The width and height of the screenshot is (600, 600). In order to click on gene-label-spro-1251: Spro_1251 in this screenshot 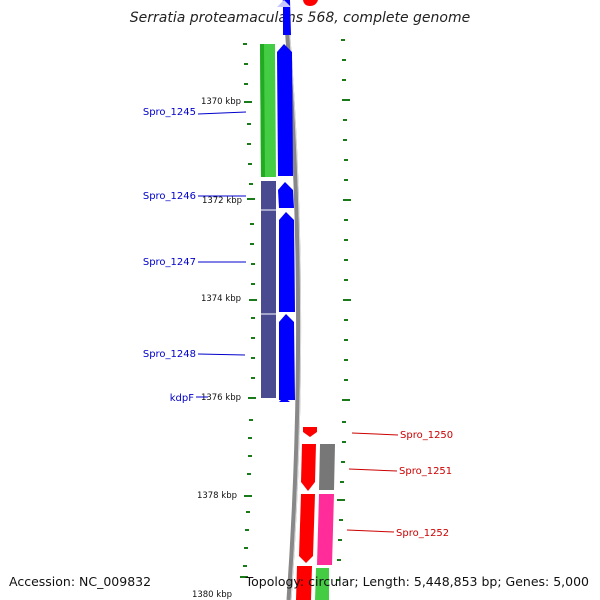, I will do `click(425, 471)`.